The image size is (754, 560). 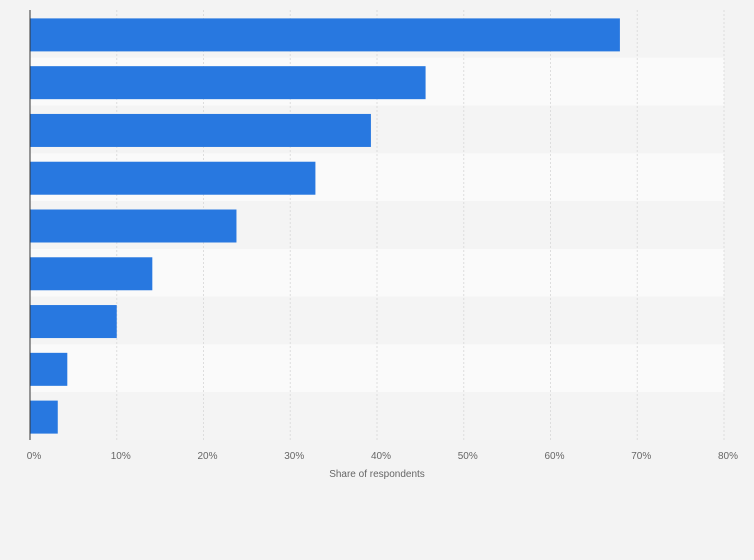 I want to click on x-axis-ticks: 0% 10% 20% 30% 40% 50% 60% 70% 80%, so click(x=382, y=456).